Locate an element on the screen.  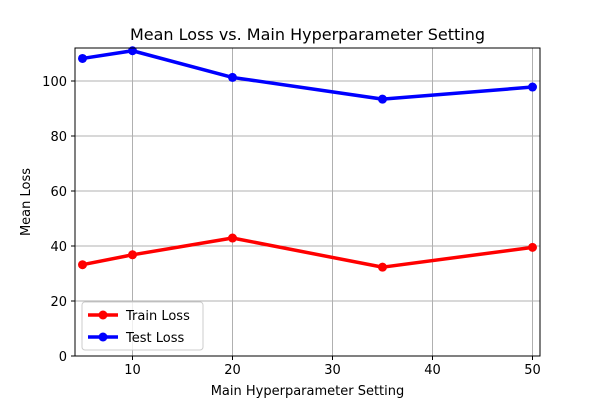
y-tick-label: 40 is located at coordinates (58, 247).